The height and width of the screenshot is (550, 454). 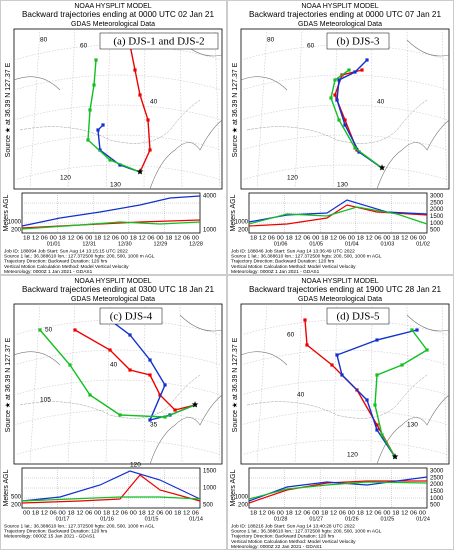 What do you see at coordinates (131, 317) in the screenshot?
I see `panel-label: (c) DJS-4` at bounding box center [131, 317].